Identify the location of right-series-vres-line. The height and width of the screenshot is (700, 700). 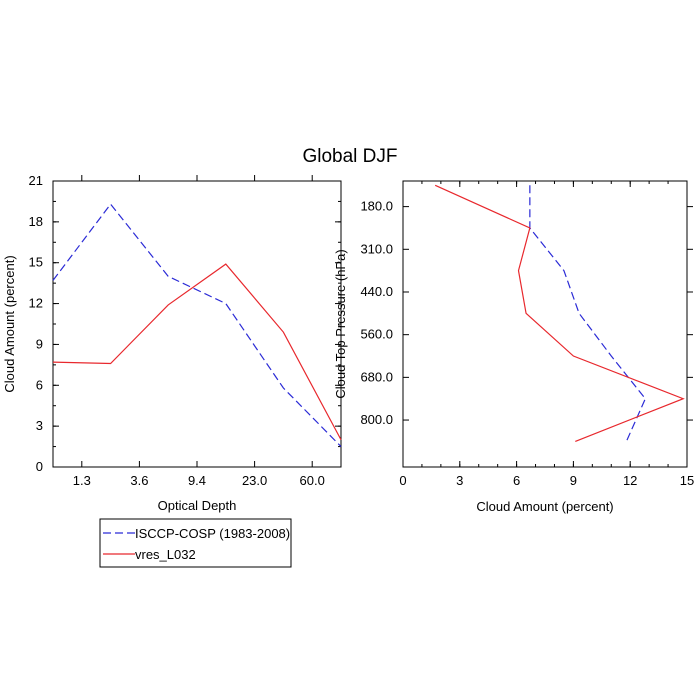
(559, 313).